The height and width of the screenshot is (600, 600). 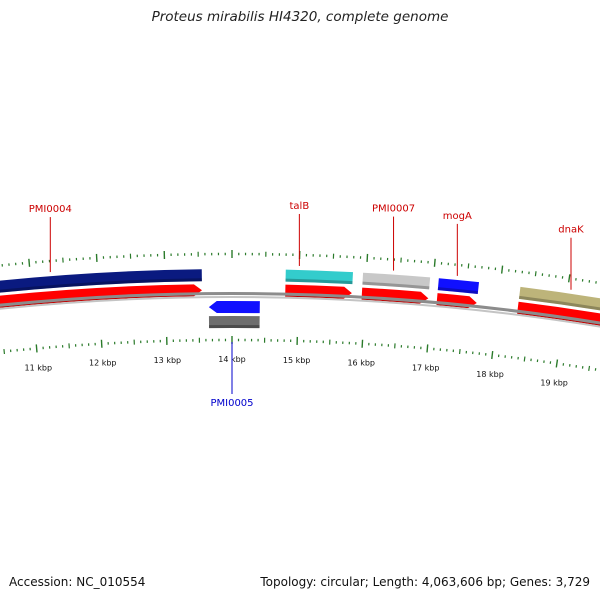 What do you see at coordinates (297, 360) in the screenshot?
I see `scale-tick-label: 15 kbp` at bounding box center [297, 360].